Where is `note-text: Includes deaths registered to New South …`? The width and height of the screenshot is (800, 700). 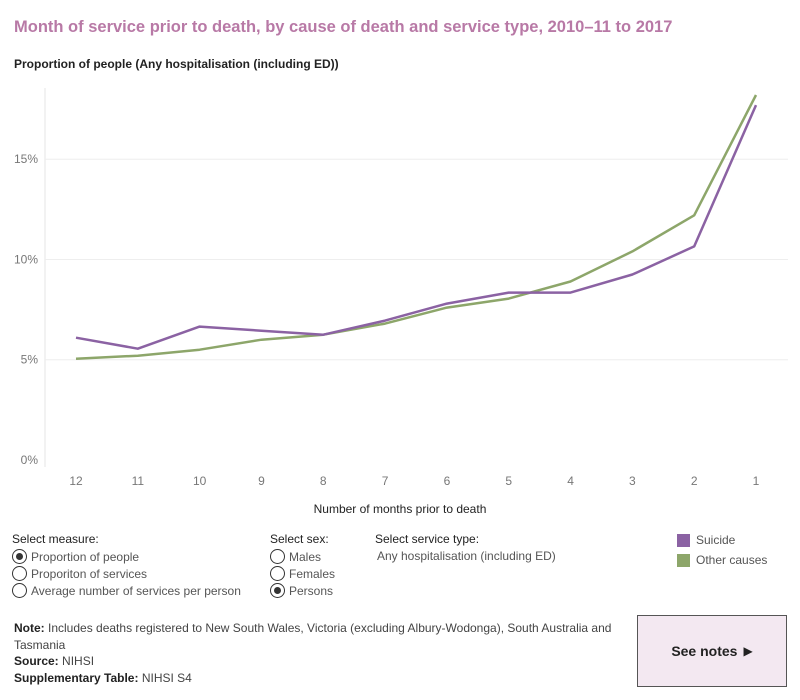
note-text: Includes deaths registered to New South … is located at coordinates (313, 636).